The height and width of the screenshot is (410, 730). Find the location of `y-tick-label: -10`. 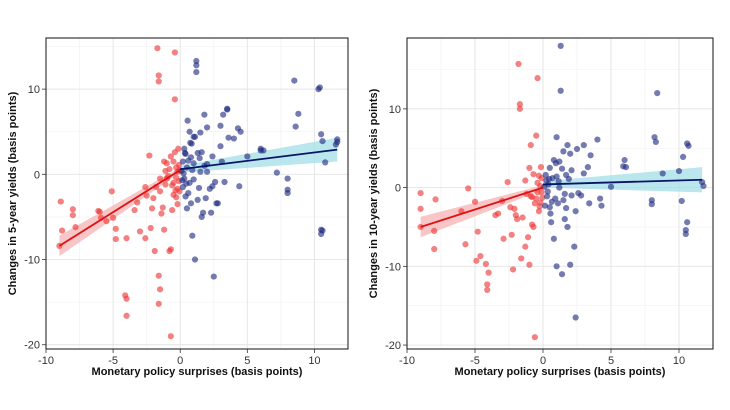

y-tick-label: -10 is located at coordinates (32, 261).